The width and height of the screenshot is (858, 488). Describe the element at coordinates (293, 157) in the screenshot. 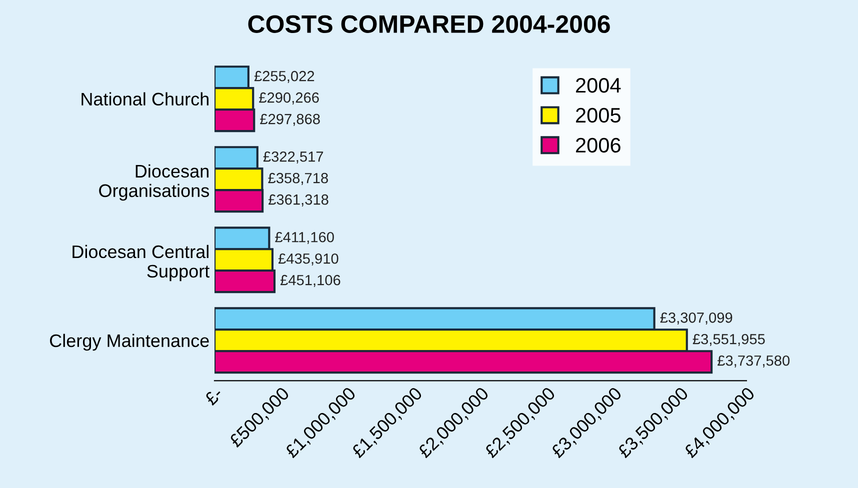

I see `data-label: £322,517` at that location.